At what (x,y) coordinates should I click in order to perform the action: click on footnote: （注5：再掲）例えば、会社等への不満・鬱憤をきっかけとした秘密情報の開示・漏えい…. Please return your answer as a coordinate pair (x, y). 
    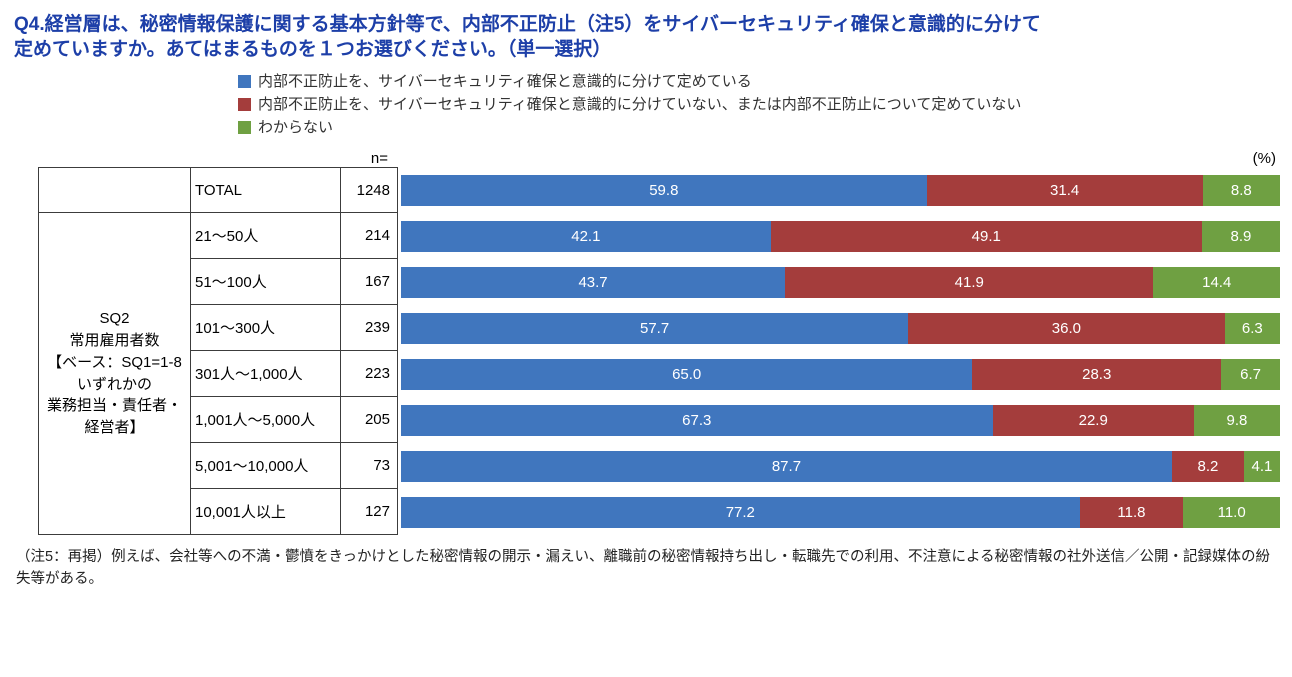
    Looking at the image, I should click on (643, 568).